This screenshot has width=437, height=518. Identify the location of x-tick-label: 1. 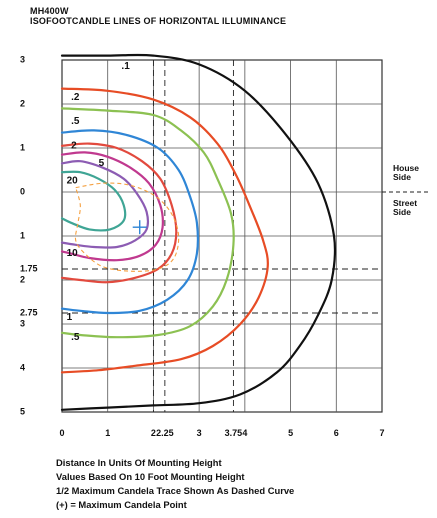
(107, 433).